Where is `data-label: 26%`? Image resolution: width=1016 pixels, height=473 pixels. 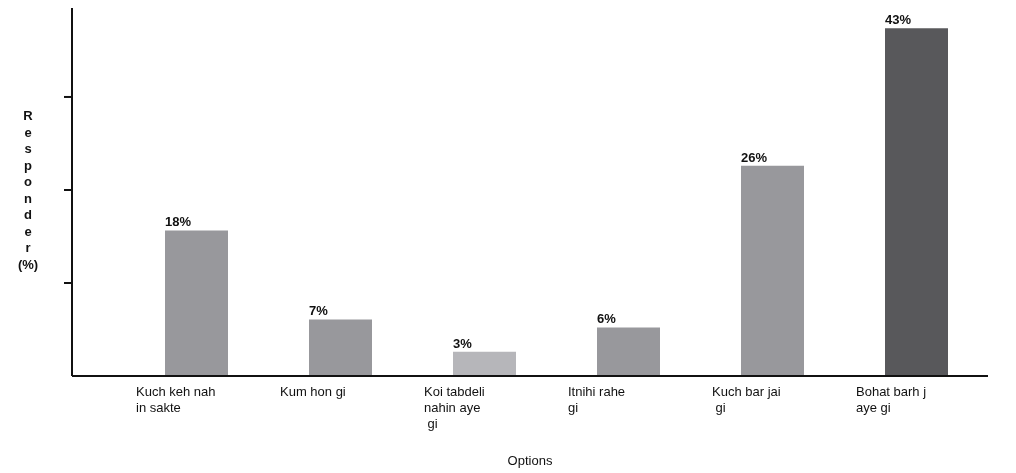
data-label: 26% is located at coordinates (754, 157).